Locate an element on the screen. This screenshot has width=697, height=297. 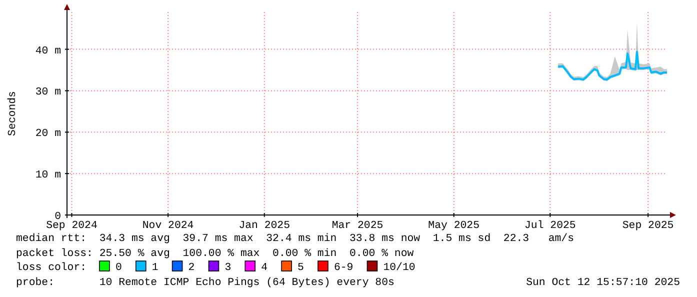
legend-label: 5 is located at coordinates (301, 268).